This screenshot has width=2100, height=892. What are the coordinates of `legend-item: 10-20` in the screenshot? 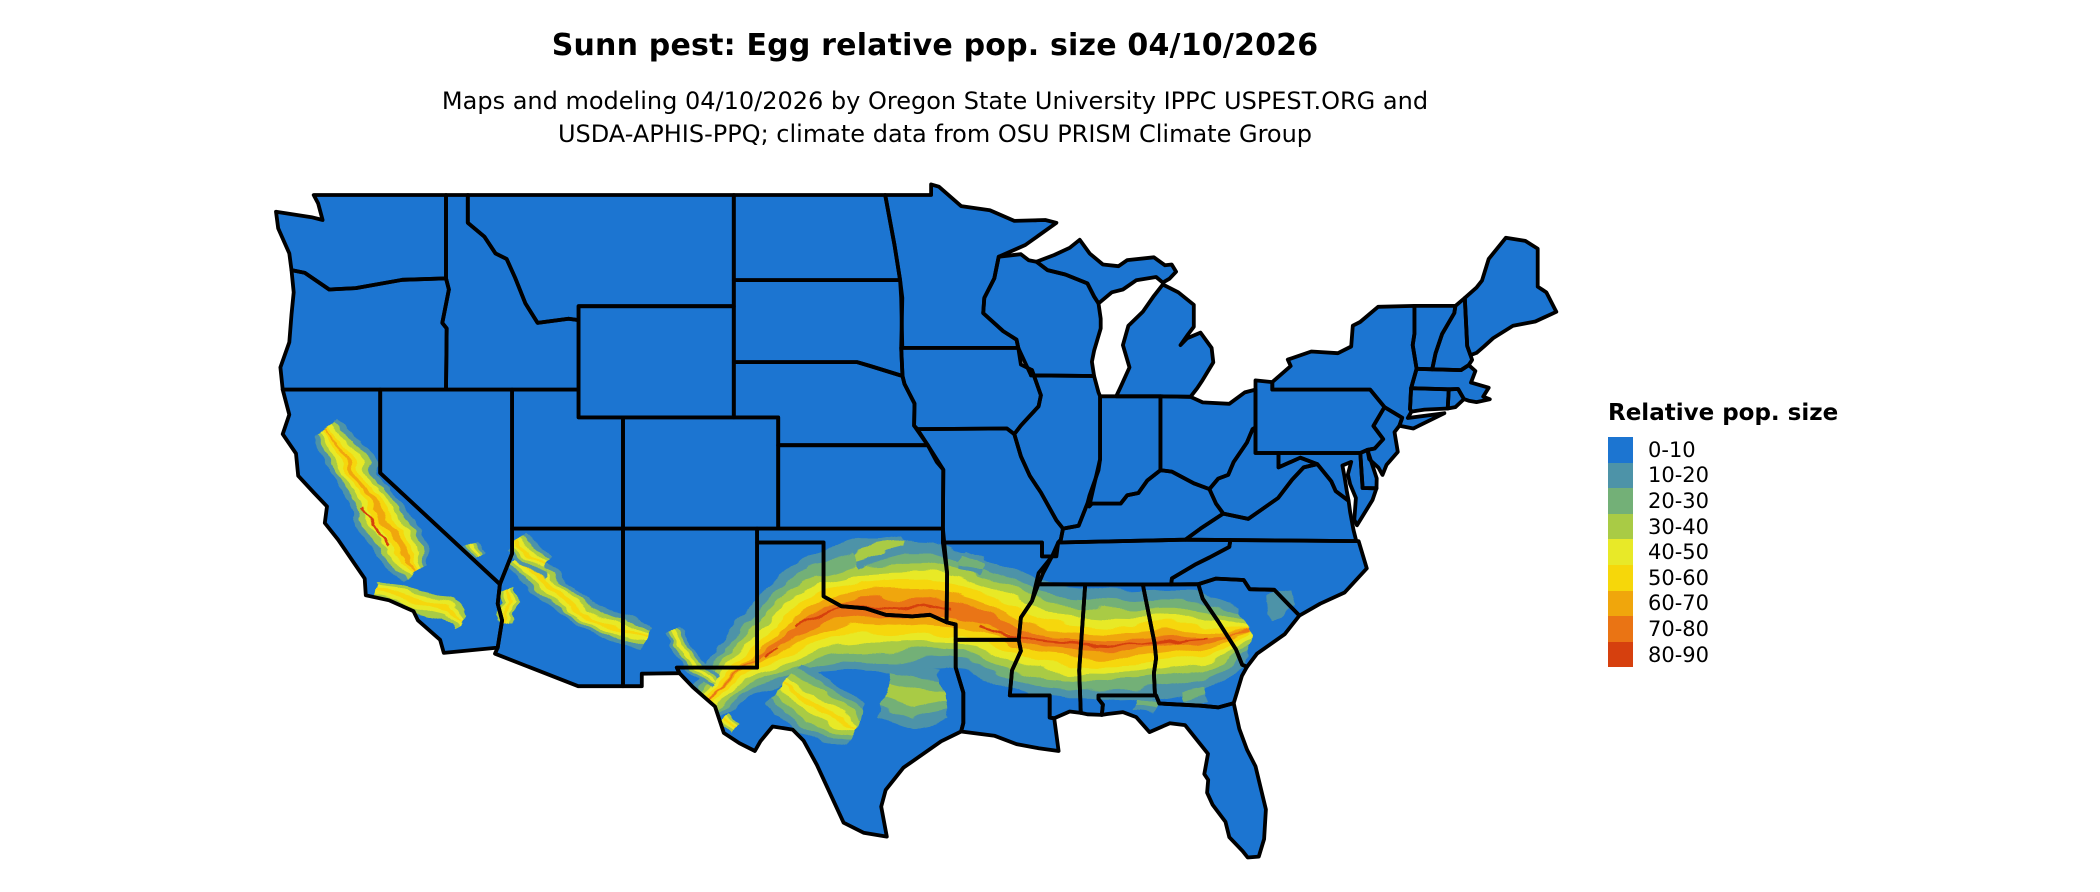 It's located at (1723, 475).